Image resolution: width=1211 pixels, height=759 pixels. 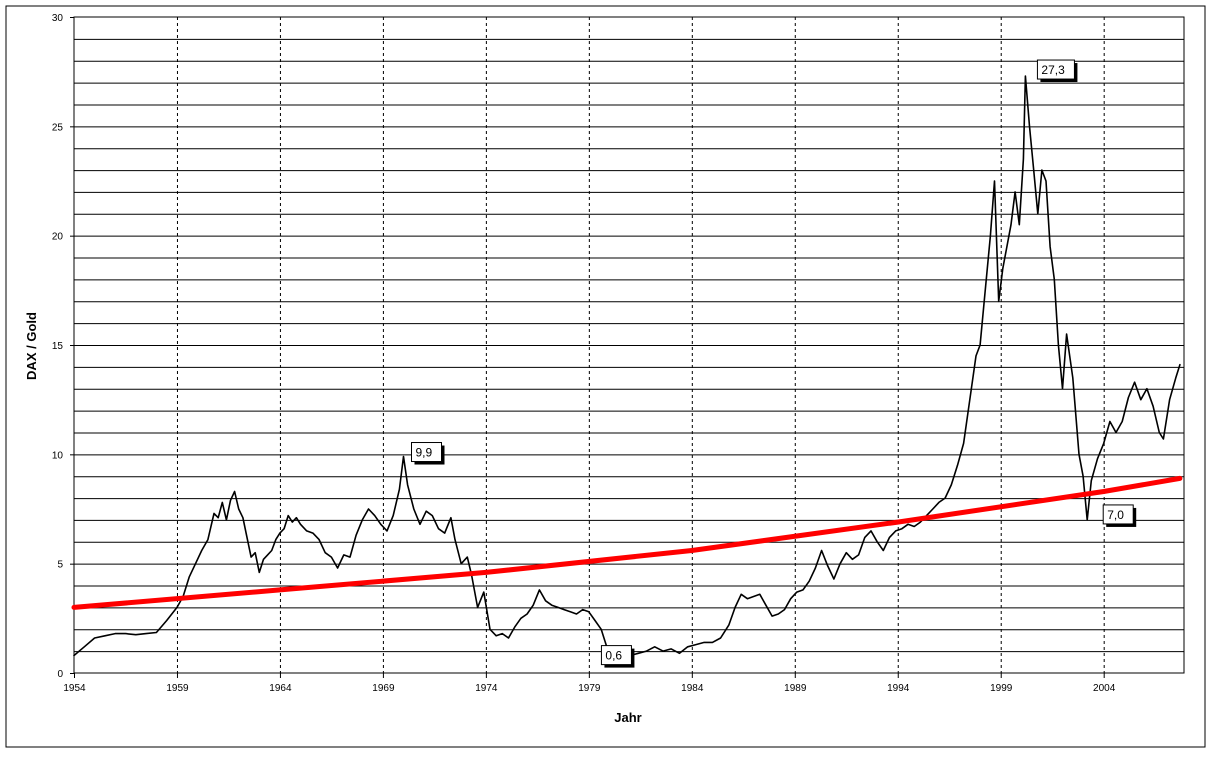 I want to click on y-tick-label: 0, so click(x=60, y=674).